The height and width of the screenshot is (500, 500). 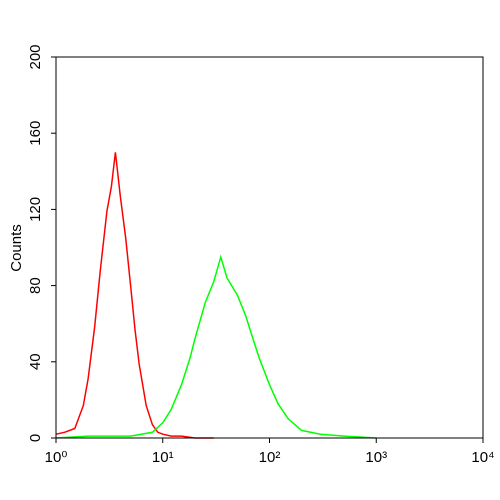 I want to click on y-tick-label: 160, so click(x=35, y=133).